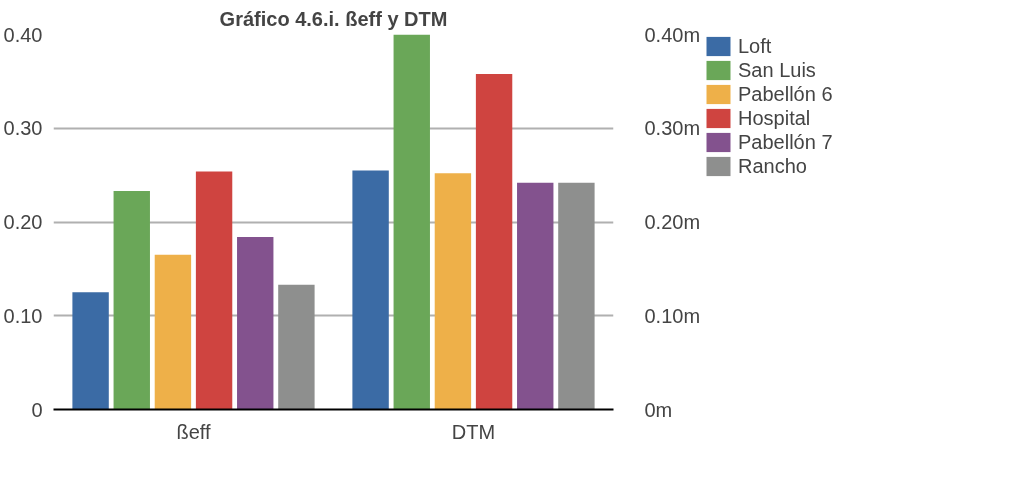  Describe the element at coordinates (672, 315) in the screenshot. I see `y2-tick-label: 0.10m` at that location.